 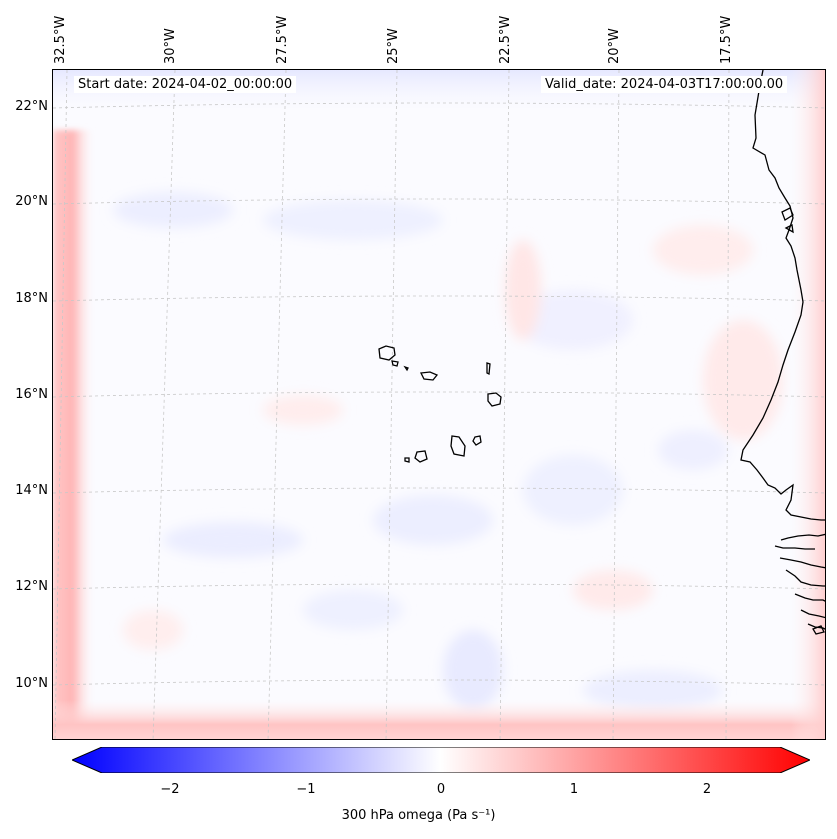 I want to click on colorbar-tick-neg1: −1, so click(x=306, y=789).